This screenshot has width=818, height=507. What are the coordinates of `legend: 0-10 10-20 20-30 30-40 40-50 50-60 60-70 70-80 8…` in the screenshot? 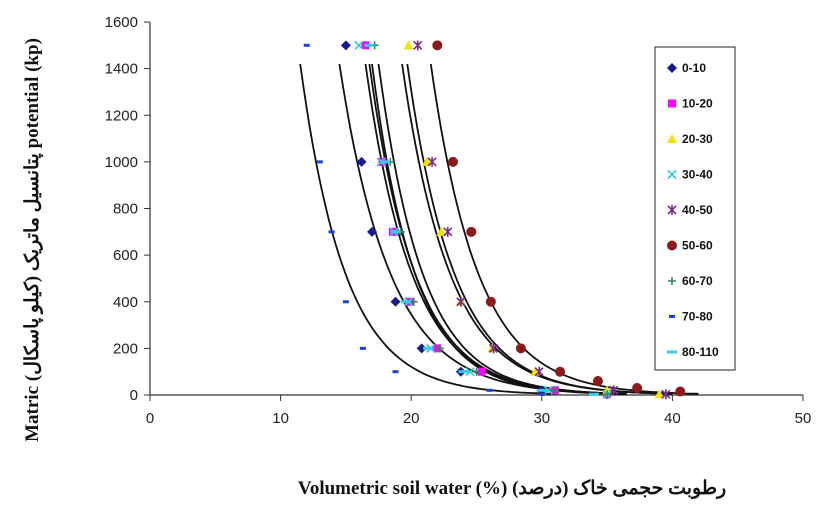 It's located at (695, 208).